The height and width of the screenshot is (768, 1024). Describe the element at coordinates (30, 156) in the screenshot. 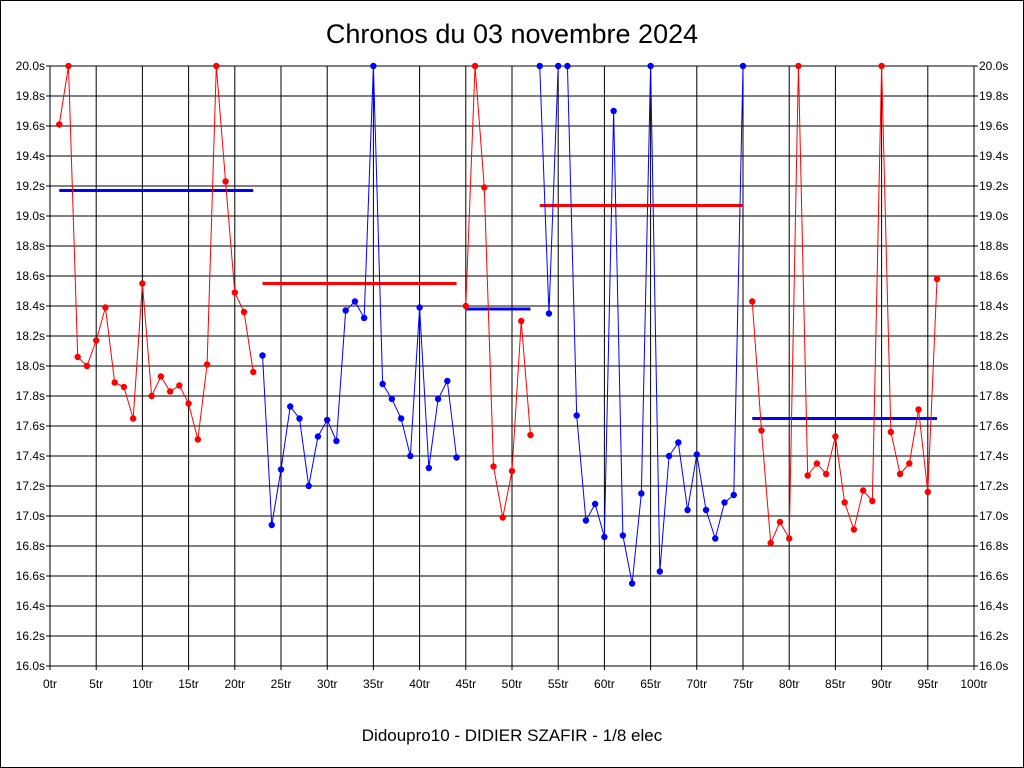

I see `y-tick-label-left: 19.4s` at that location.